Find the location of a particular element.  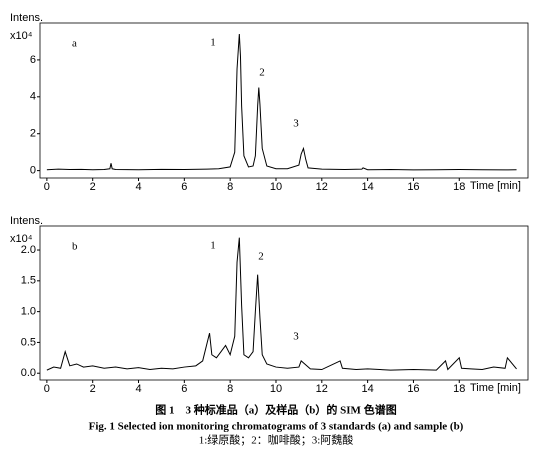

y-tick-label: 4 is located at coordinates (33, 97).